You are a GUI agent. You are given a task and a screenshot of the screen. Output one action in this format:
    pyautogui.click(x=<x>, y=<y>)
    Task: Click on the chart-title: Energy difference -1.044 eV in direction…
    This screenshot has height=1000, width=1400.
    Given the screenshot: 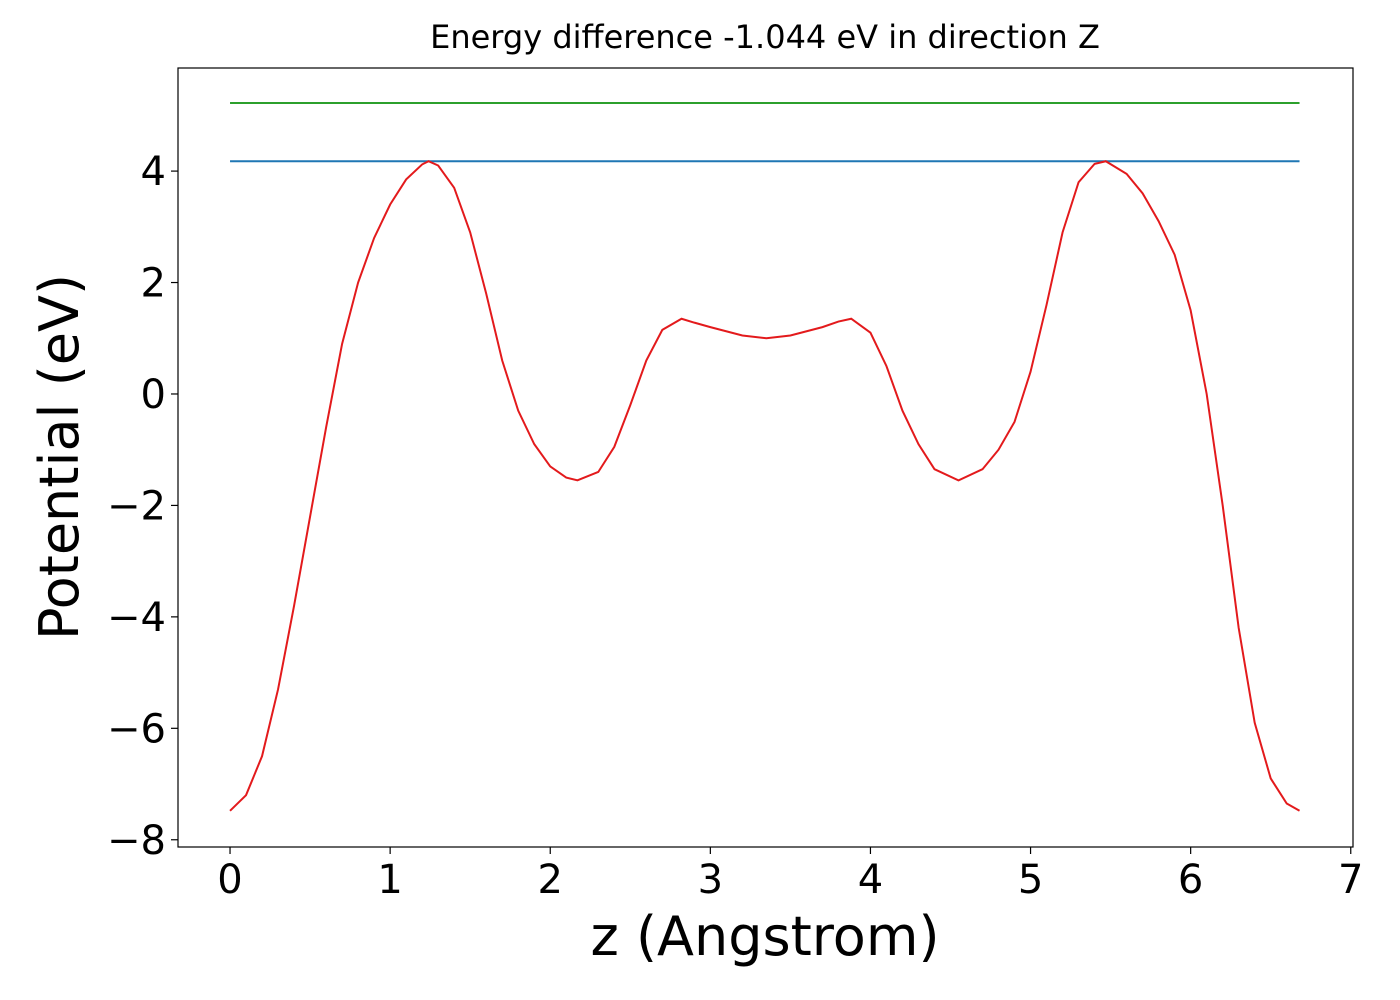 What is the action you would take?
    pyautogui.click(x=765, y=37)
    